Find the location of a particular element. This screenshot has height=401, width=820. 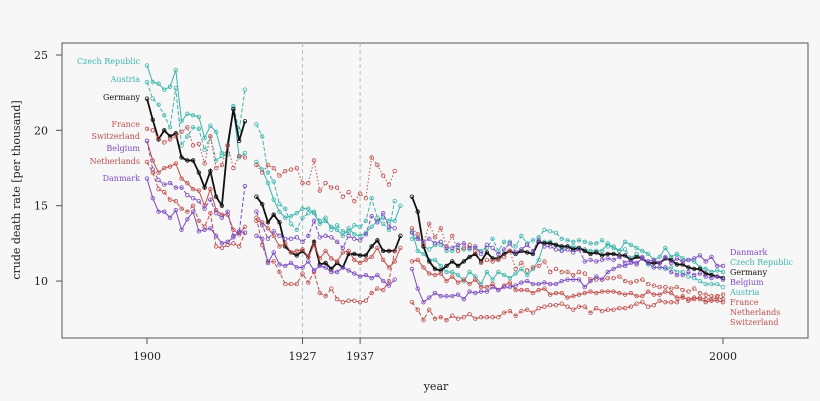

x-tick-label: 1900 is located at coordinates (147, 356).